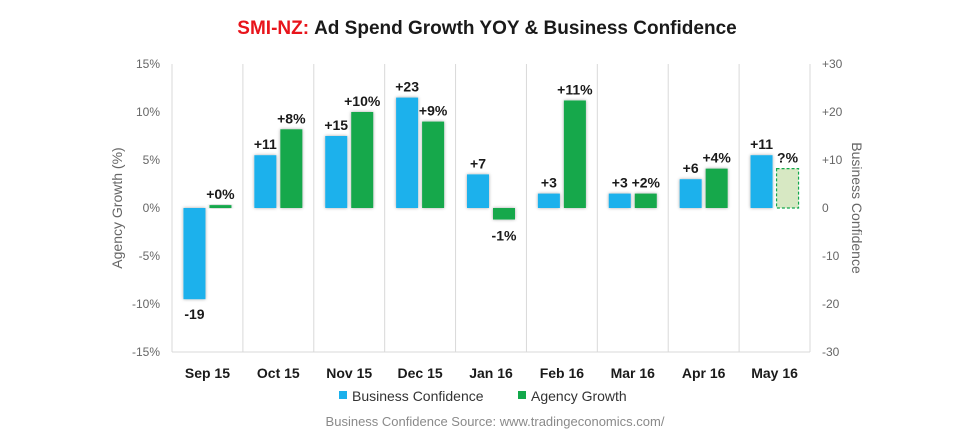 This screenshot has height=435, width=975. Describe the element at coordinates (579, 396) in the screenshot. I see `legend-label-agency-growth: Agency Growth` at that location.